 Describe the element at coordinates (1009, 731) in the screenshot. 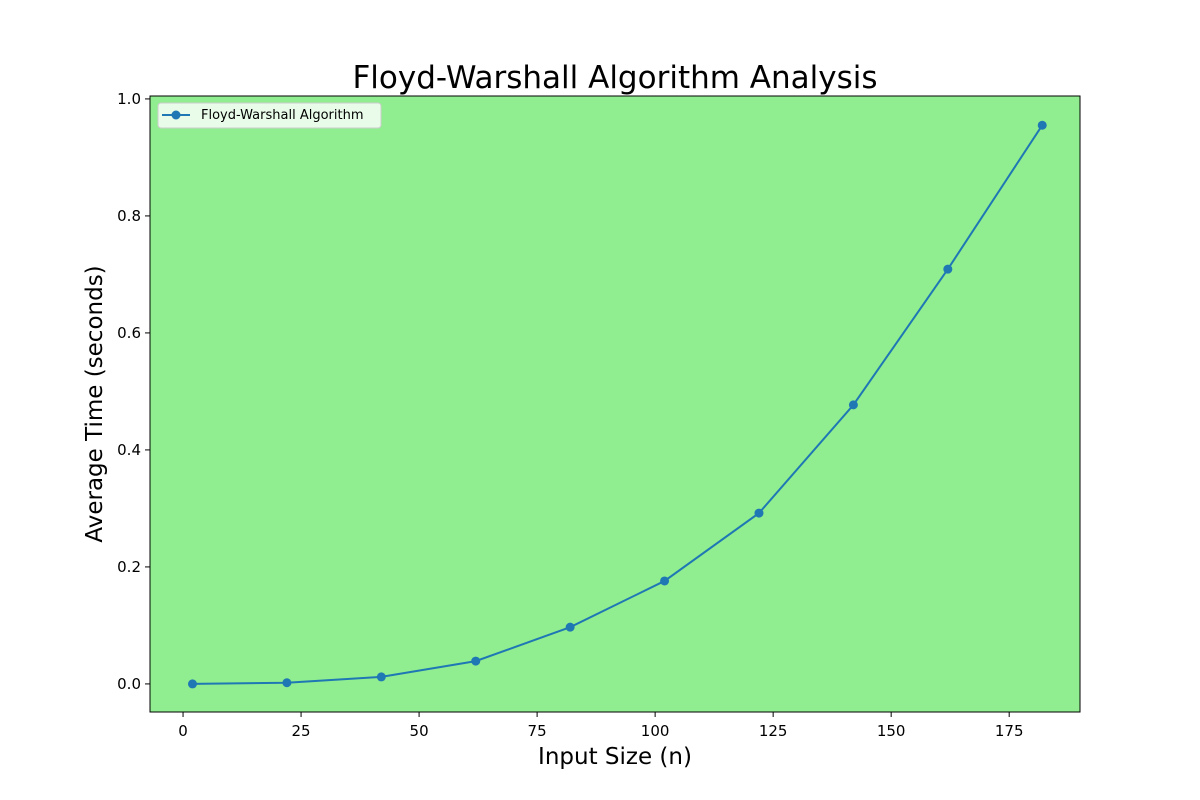

I see `x-tick-label: 175` at that location.